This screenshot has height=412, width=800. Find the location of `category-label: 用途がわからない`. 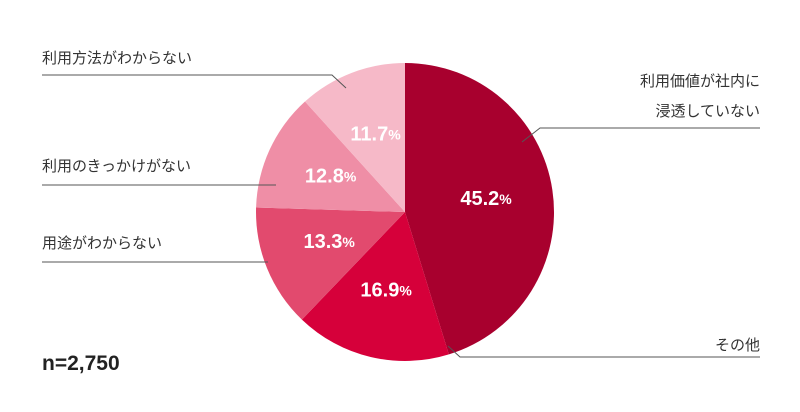

category-label: 用途がわからない is located at coordinates (102, 243).